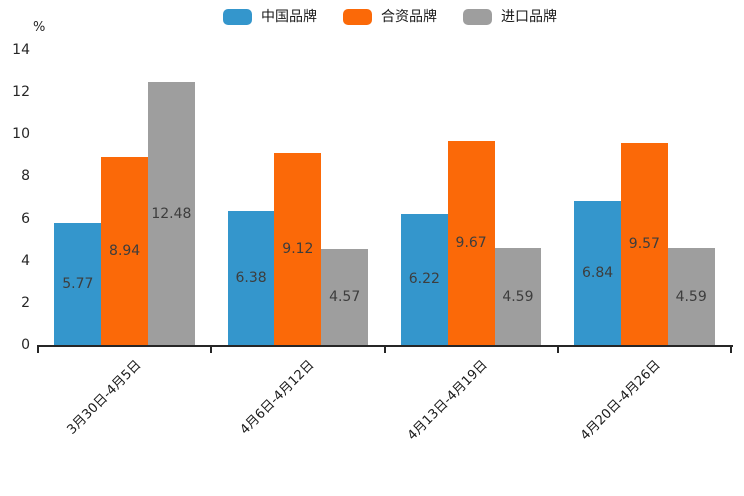 The width and height of the screenshot is (744, 496). Describe the element at coordinates (357, 17) in the screenshot. I see `legend-swatch-joint-venture-brand-icon` at that location.